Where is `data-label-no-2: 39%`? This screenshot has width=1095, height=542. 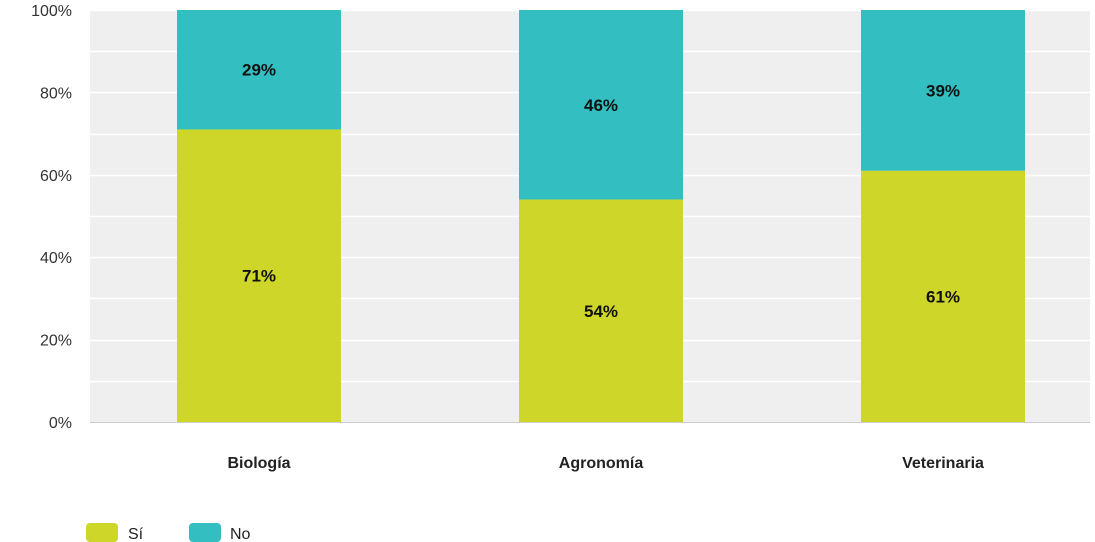 data-label-no-2: 39% is located at coordinates (943, 90).